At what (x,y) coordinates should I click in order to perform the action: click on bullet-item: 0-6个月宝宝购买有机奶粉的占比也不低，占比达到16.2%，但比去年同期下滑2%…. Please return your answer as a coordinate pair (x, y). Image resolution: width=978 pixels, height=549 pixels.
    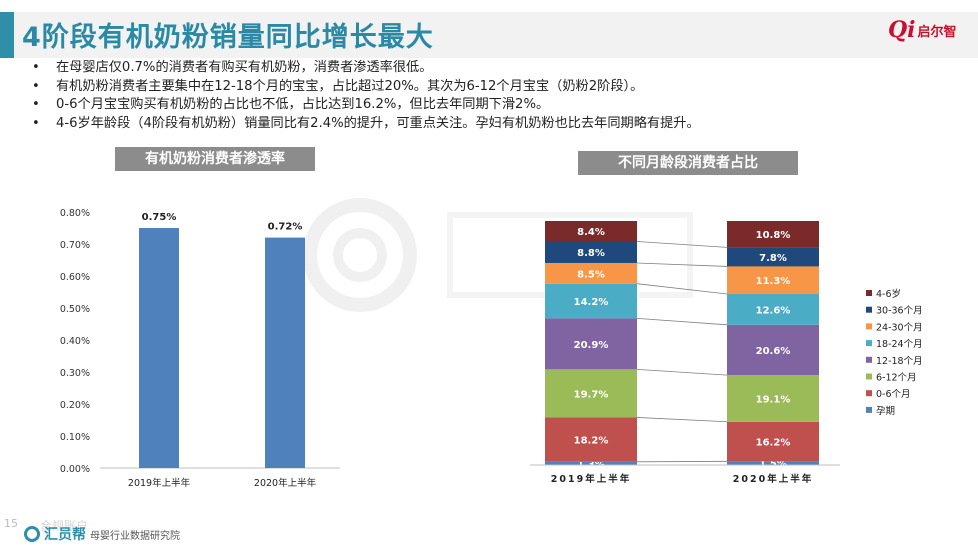
    Looking at the image, I should click on (497, 105).